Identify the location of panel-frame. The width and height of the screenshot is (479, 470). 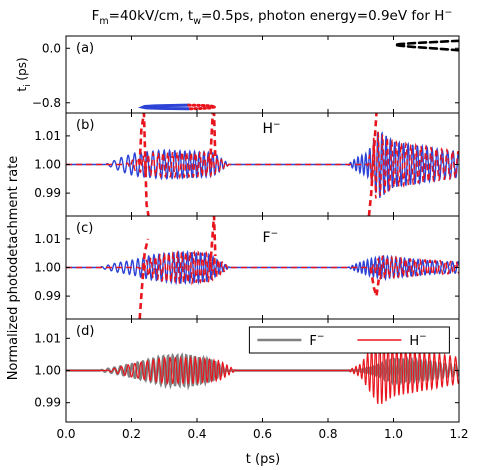
(262, 74).